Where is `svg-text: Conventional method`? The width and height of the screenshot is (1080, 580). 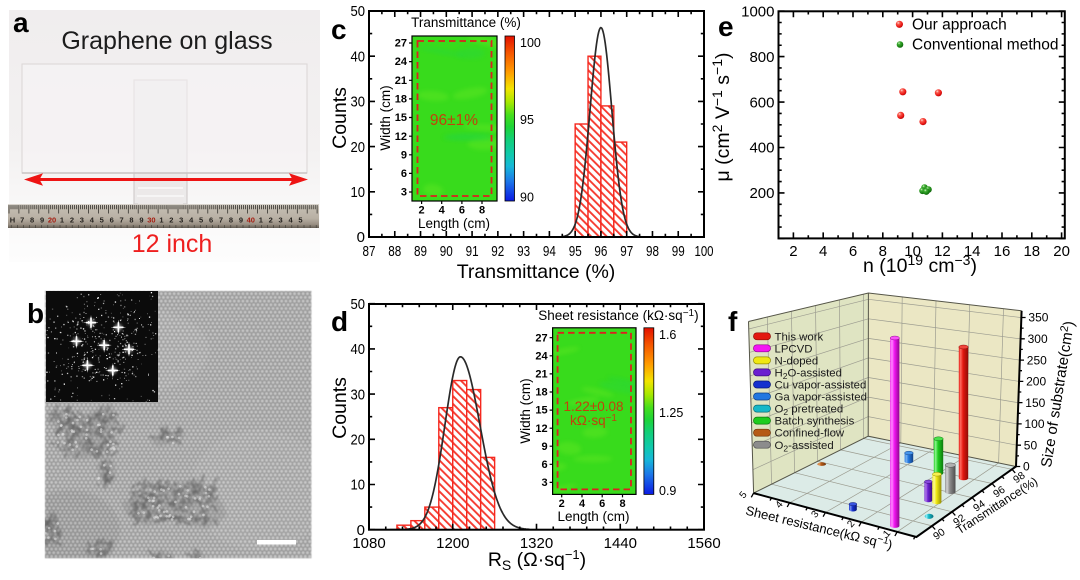
svg-text: Conventional method is located at coordinates (985, 45).